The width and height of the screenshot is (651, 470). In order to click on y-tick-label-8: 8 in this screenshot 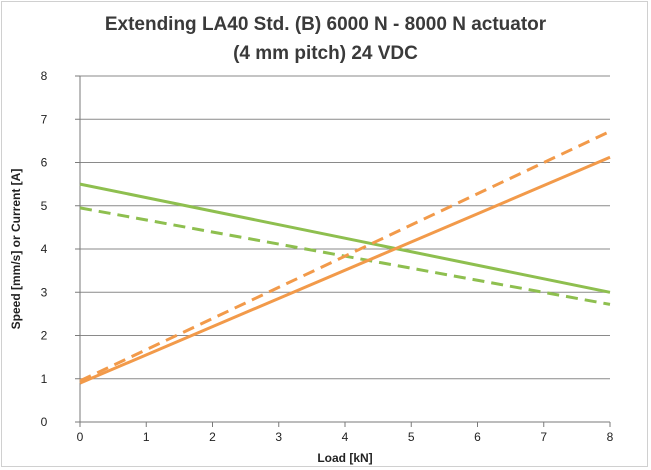, I will do `click(44, 76)`.